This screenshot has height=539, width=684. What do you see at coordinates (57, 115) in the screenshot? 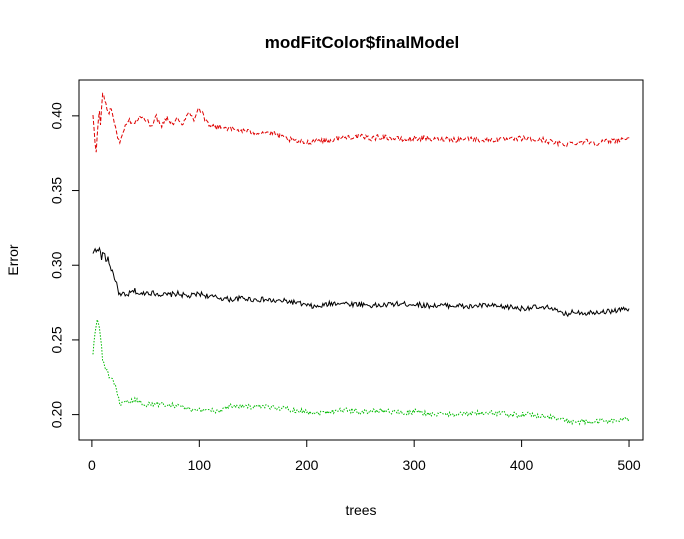
I see `y-tick-label: 0.40` at bounding box center [57, 115].